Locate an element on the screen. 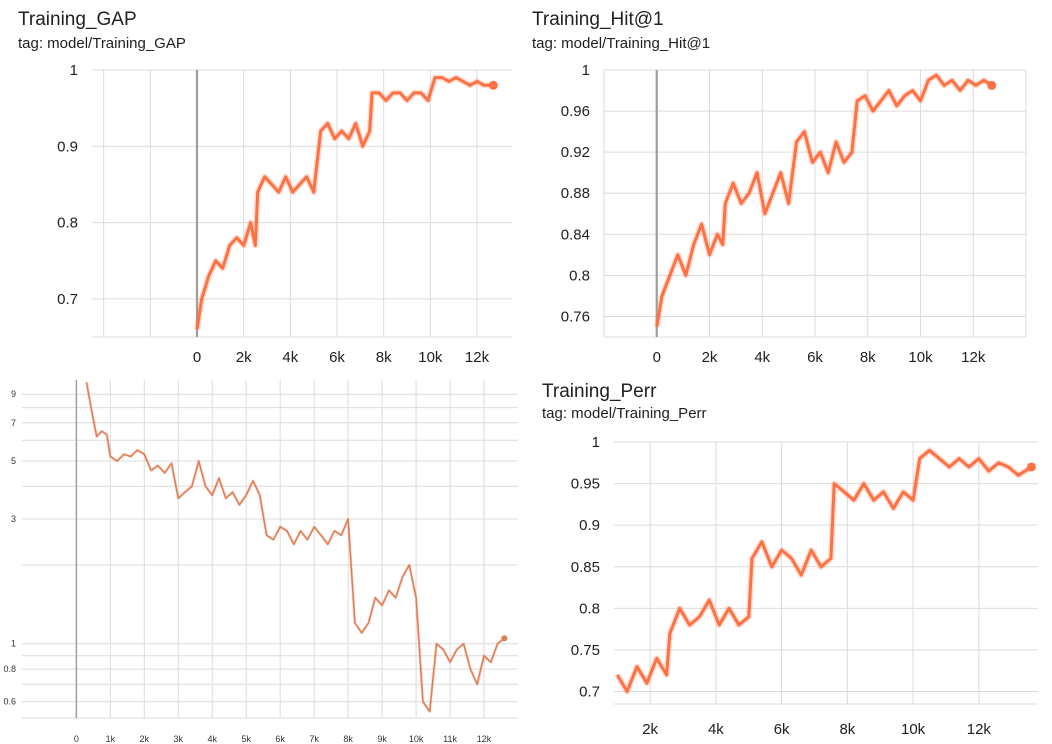 This screenshot has height=744, width=1052. chart-tag: tag: model/Training_Hit@1 is located at coordinates (621, 43).